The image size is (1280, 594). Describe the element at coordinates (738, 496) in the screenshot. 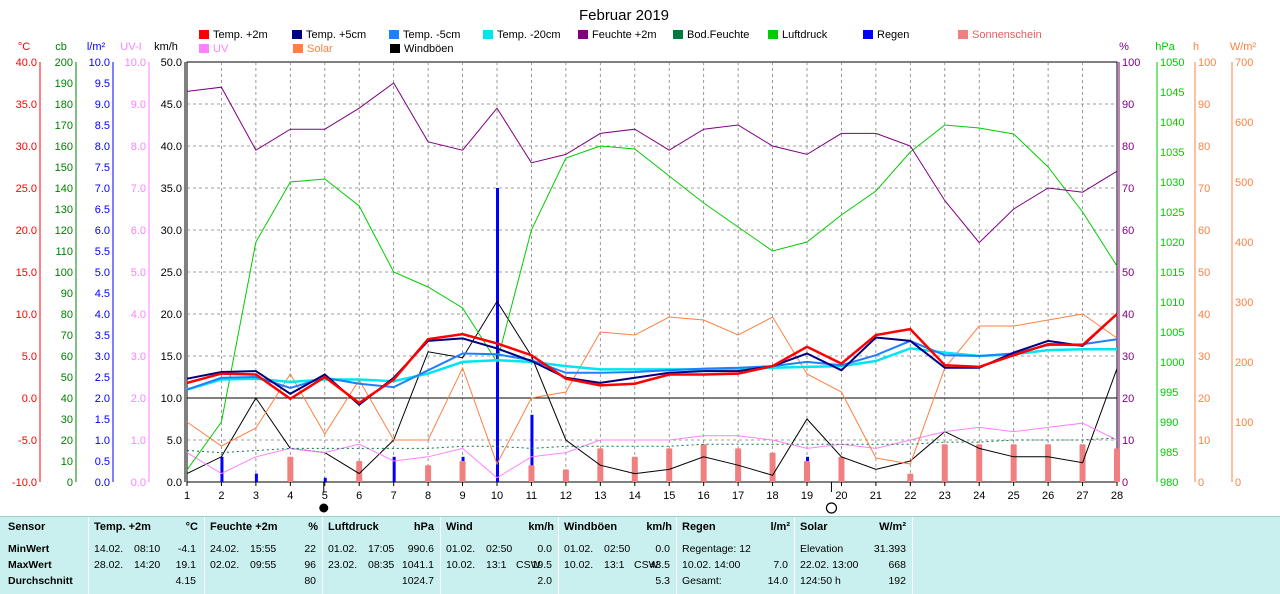

I see `x-tick-label: 17` at that location.